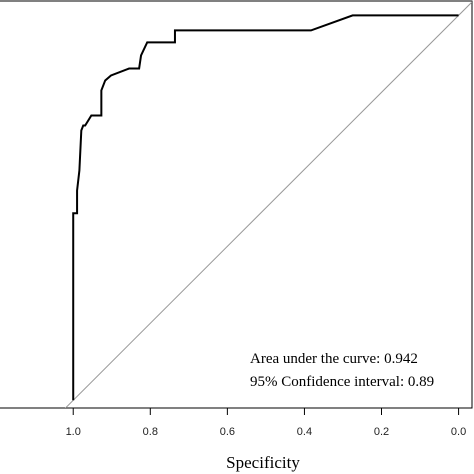  Describe the element at coordinates (334, 359) in the screenshot. I see `annotation: Area under the curve: 0.942` at that location.